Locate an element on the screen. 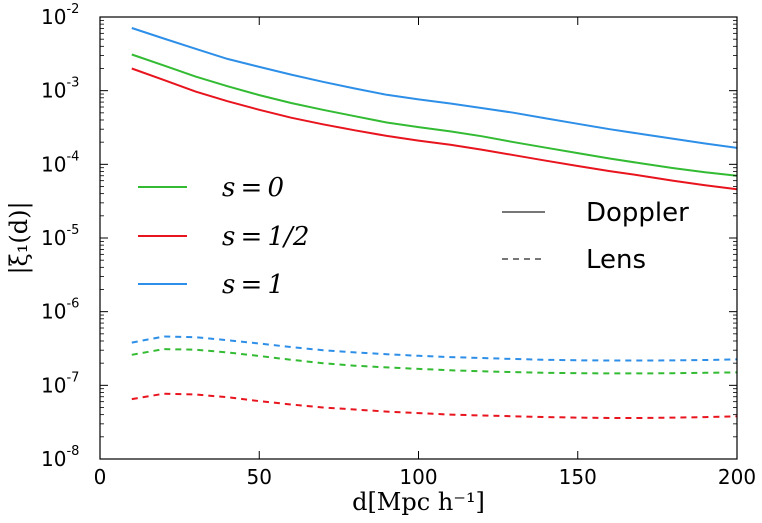 The image size is (762, 523). y-tick-label-4: 10⁻⁴ is located at coordinates (60, 162).